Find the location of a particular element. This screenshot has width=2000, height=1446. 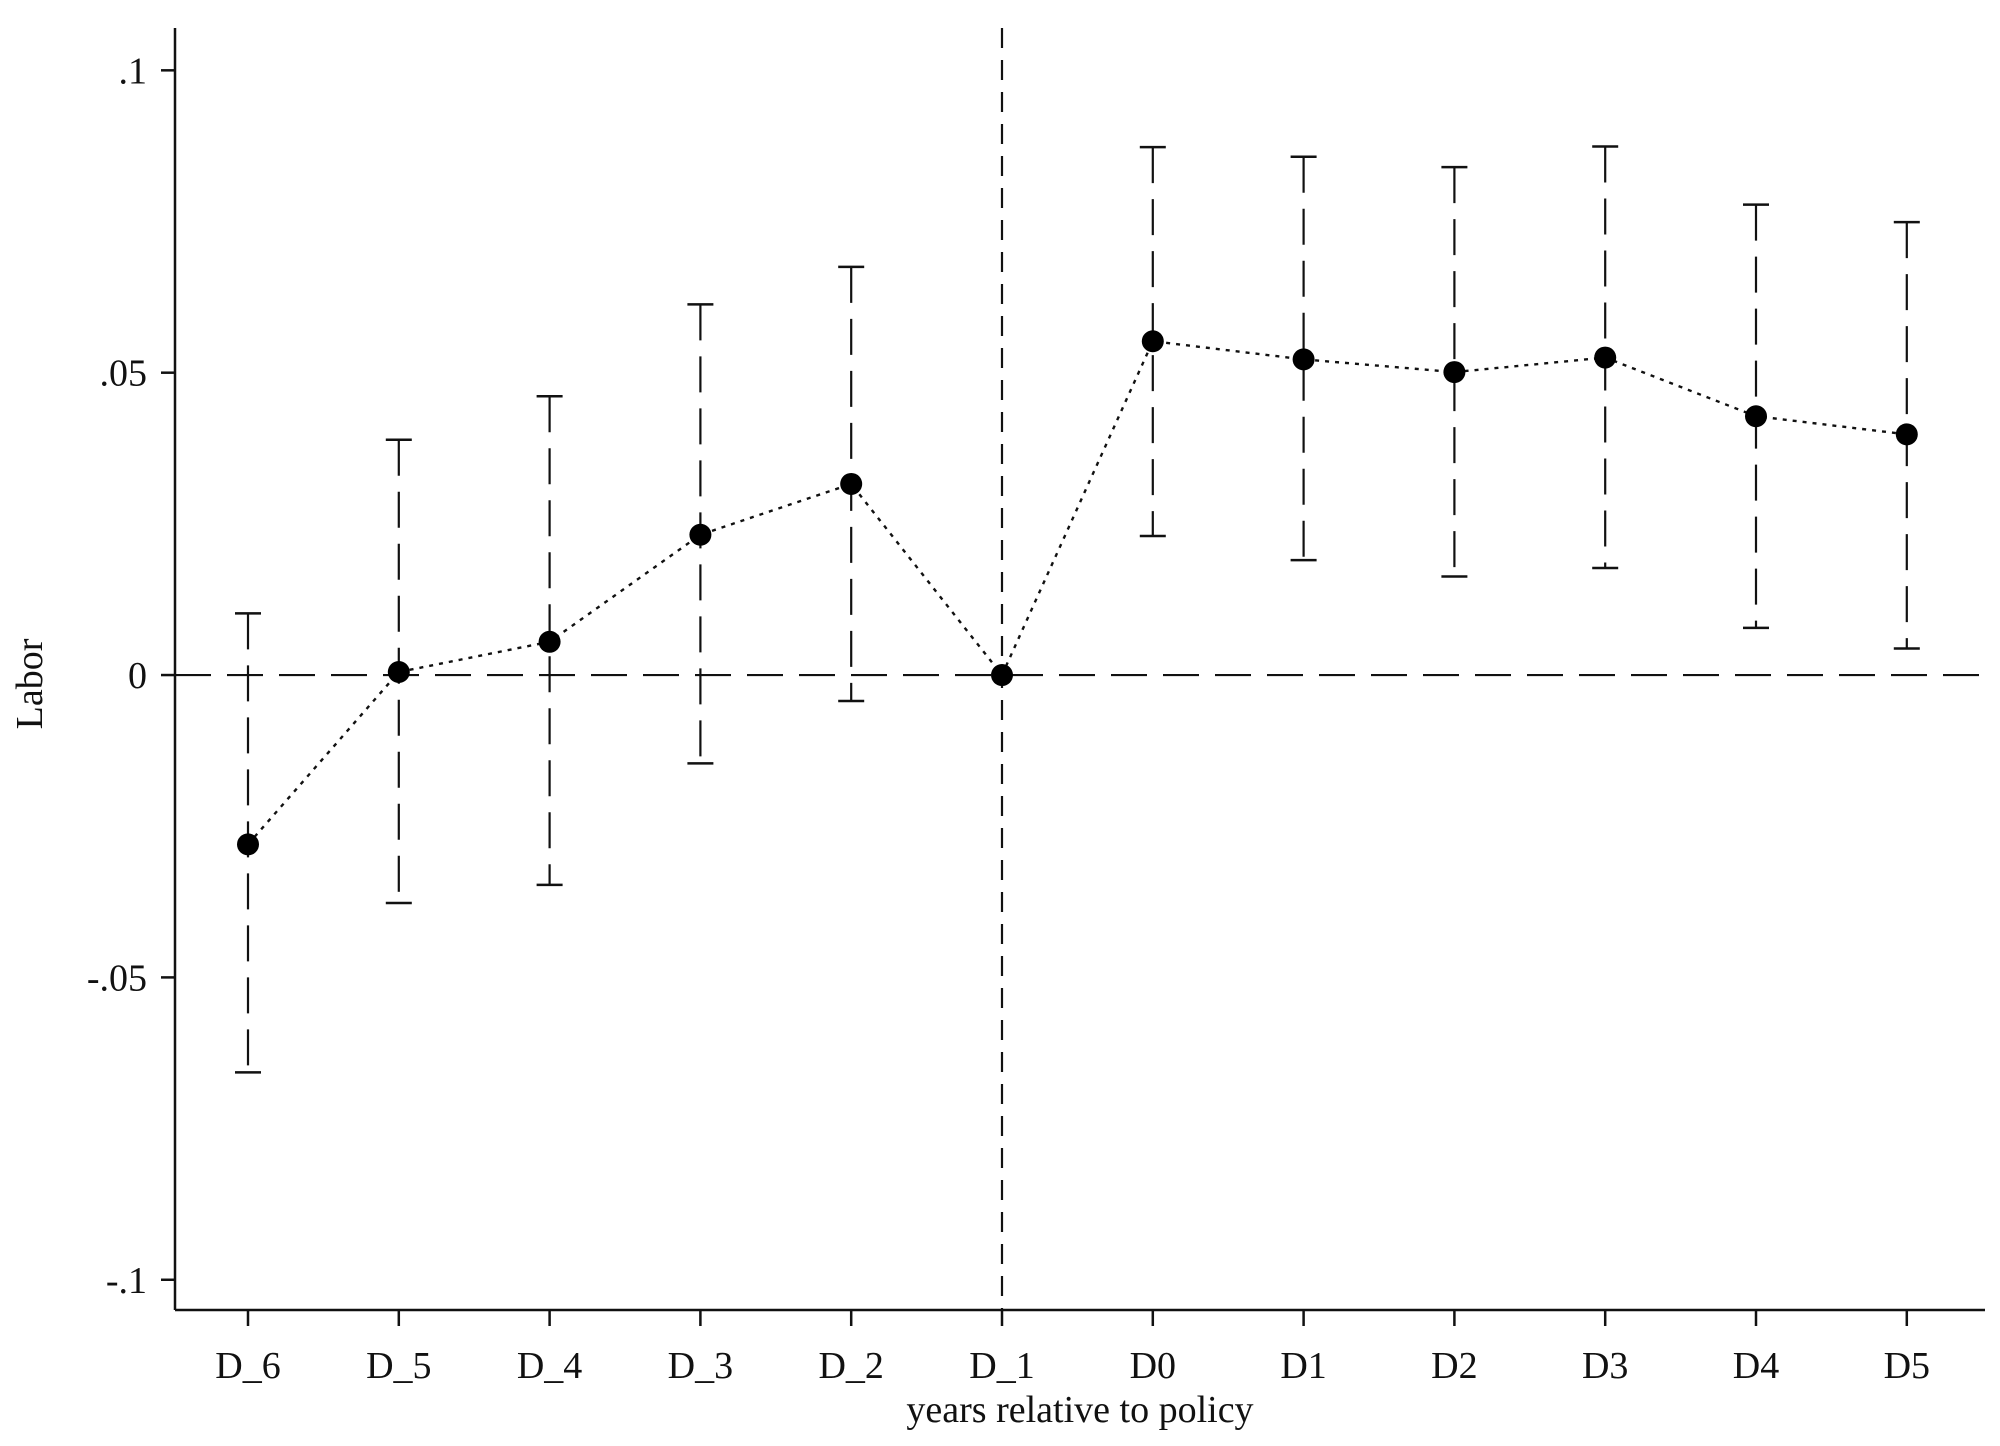

x-tick-label: D_3 is located at coordinates (700, 1366).